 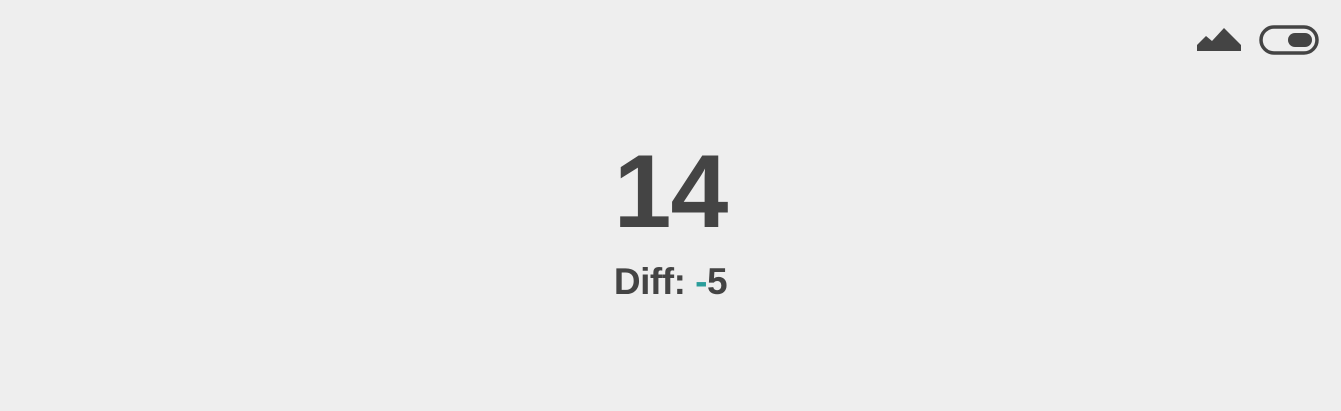 I want to click on toolbar, so click(x=1258, y=40).